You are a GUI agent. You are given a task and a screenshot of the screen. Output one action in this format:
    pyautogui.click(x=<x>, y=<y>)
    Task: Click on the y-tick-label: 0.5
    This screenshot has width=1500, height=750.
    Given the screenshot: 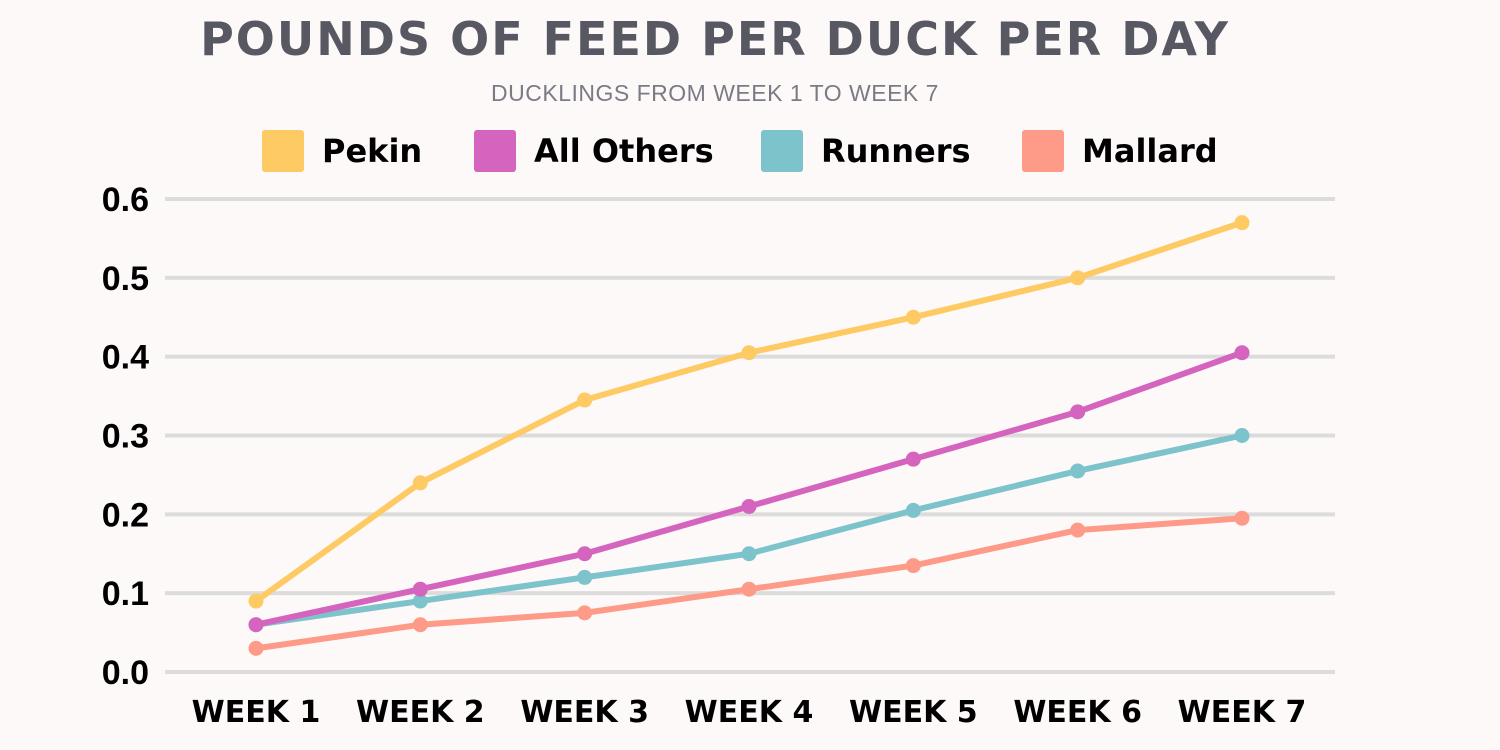 What is the action you would take?
    pyautogui.click(x=125, y=279)
    